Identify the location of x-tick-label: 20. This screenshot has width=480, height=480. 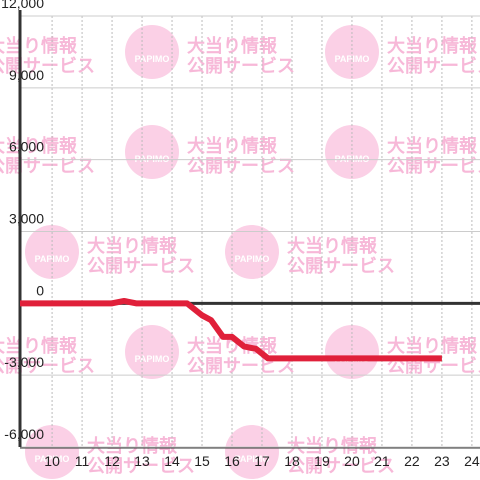
(352, 461).